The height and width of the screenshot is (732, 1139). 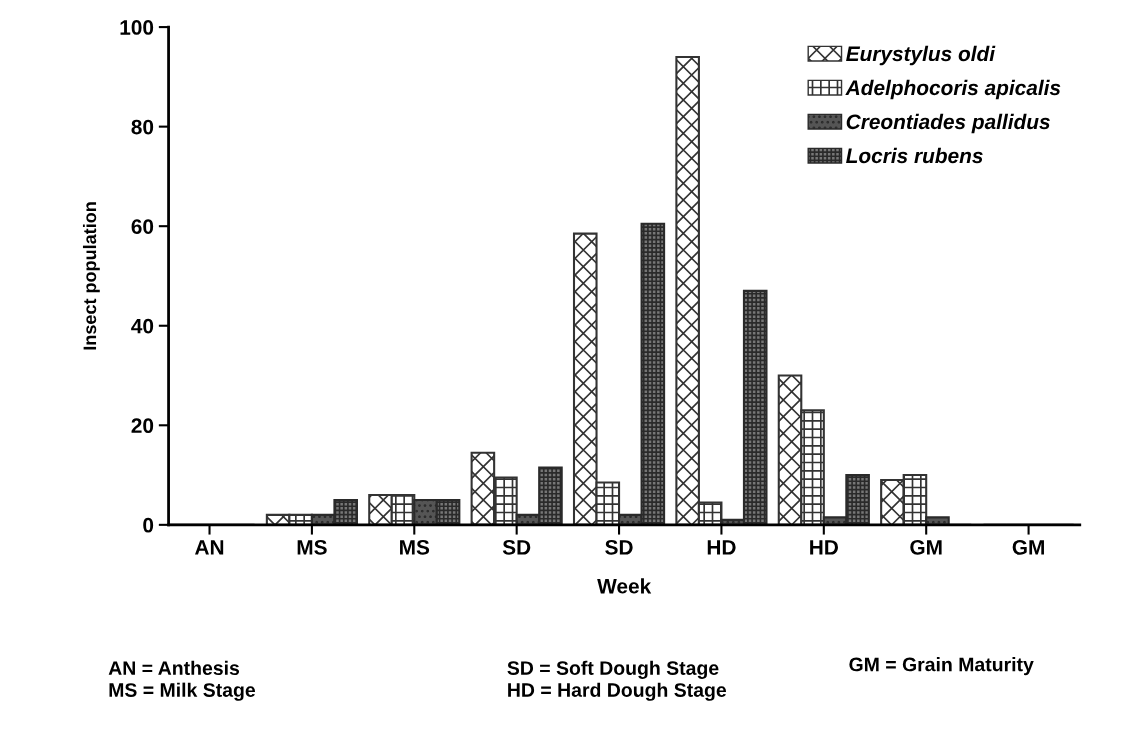 What do you see at coordinates (91, 276) in the screenshot?
I see `y-axis-title: Insect population` at bounding box center [91, 276].